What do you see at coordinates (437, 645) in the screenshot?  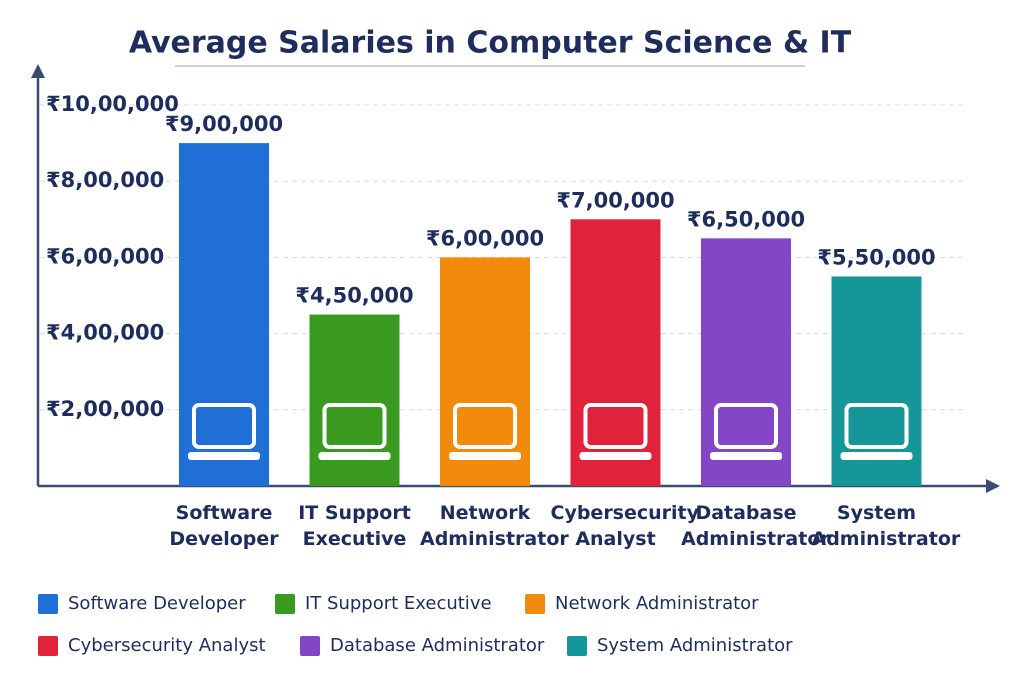 I see `legend-label: Database Administrator` at bounding box center [437, 645].